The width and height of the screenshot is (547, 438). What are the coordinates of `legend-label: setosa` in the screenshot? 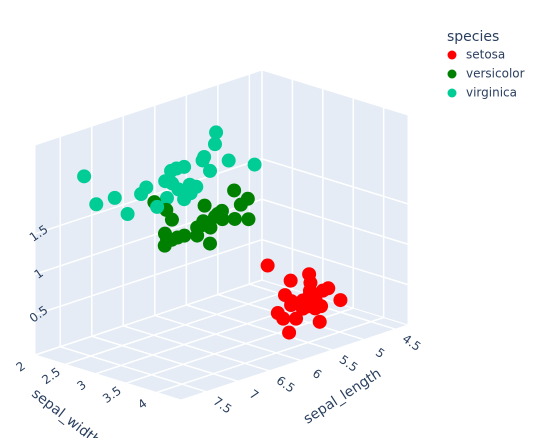 It's located at (485, 55).